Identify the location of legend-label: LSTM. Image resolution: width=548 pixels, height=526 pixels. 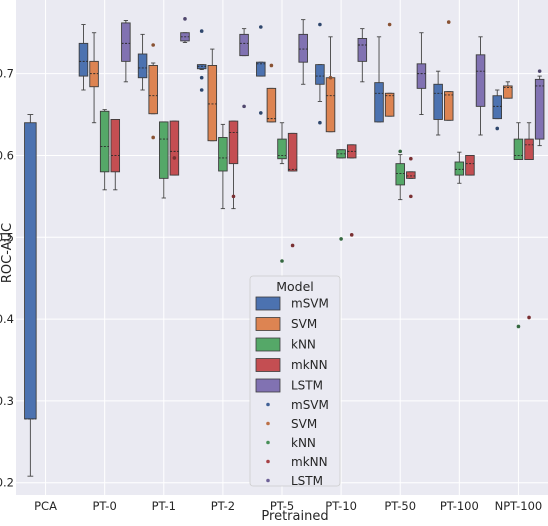
(307, 386).